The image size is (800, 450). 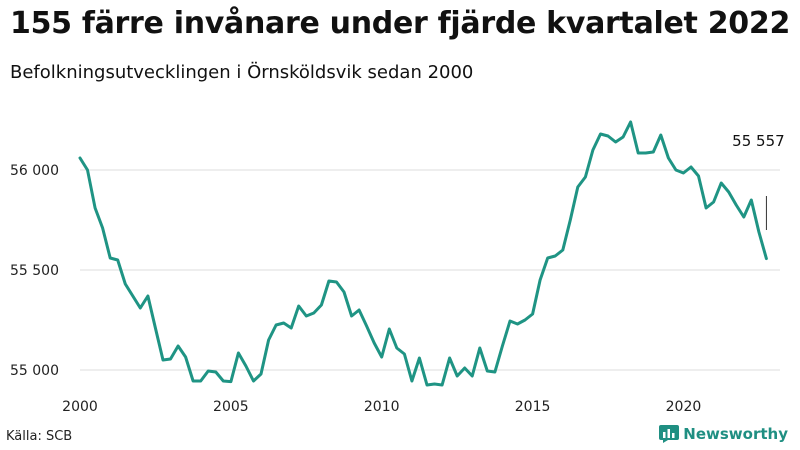 I want to click on brand-logo: Newsworthy, so click(x=723, y=434).